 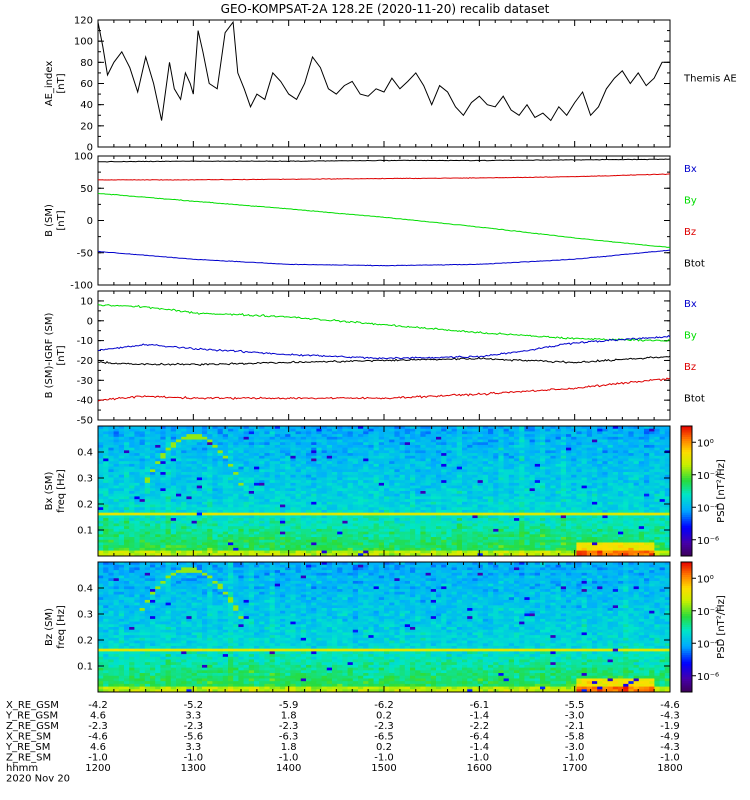 What do you see at coordinates (85, 361) in the screenshot?
I see `y-tick-label: -20` at bounding box center [85, 361].